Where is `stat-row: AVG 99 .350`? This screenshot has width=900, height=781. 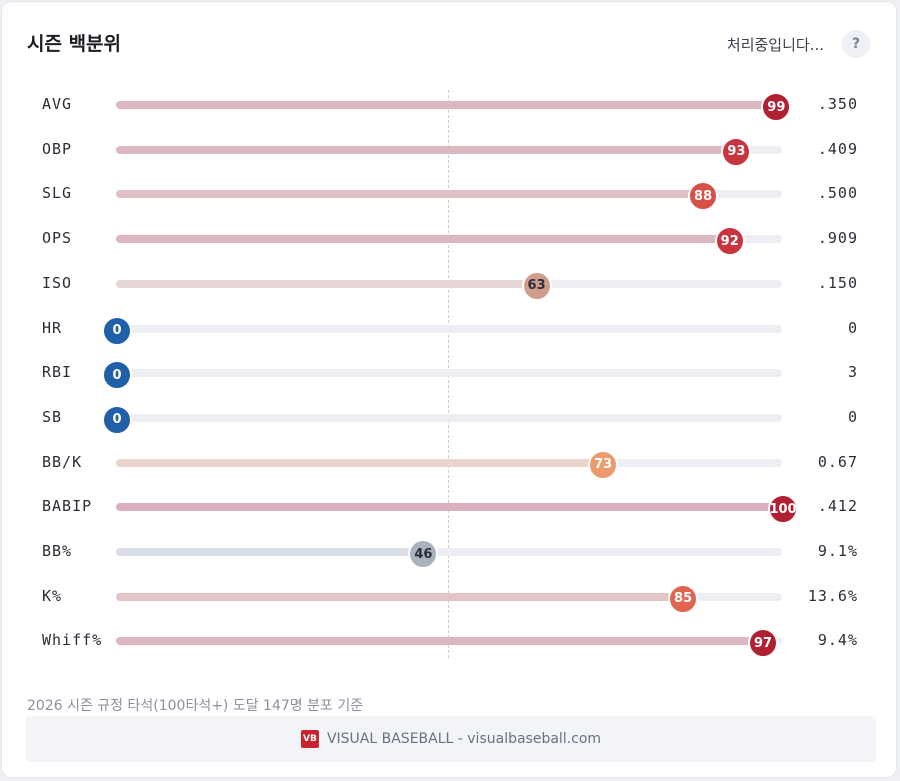
stat-row: AVG 99 .350 is located at coordinates (450, 105).